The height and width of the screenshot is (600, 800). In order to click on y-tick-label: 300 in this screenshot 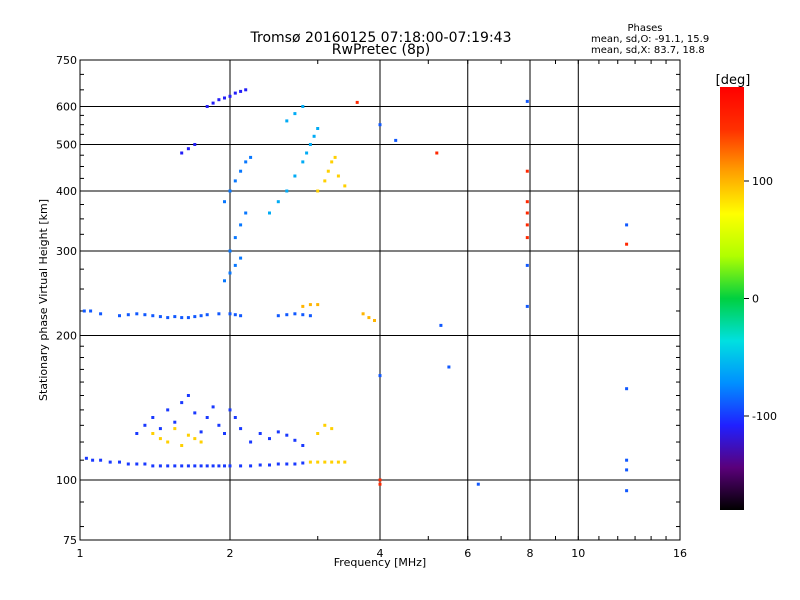, I will do `click(66, 251)`.